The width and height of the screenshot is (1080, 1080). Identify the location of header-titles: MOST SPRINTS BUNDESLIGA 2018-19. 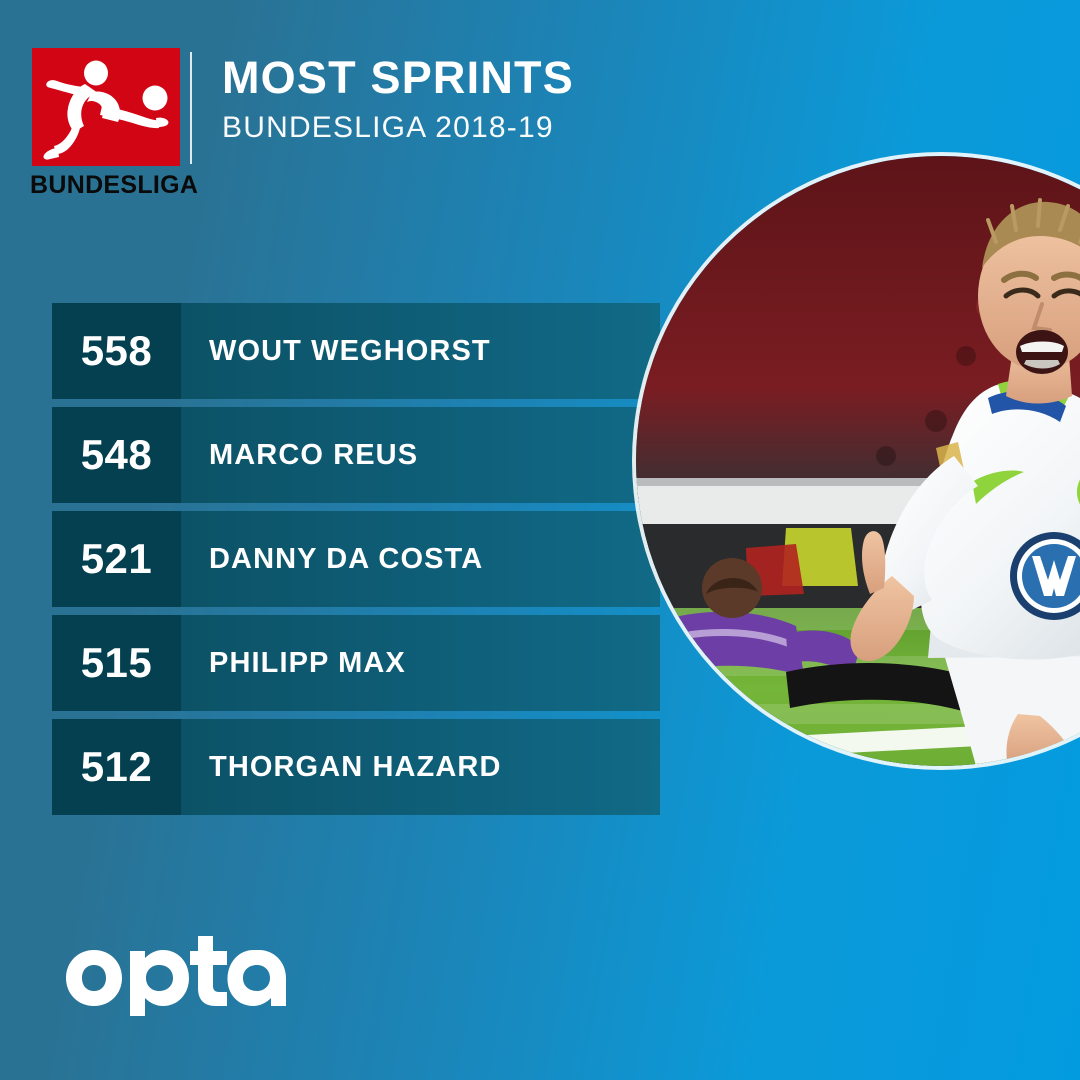
(398, 98).